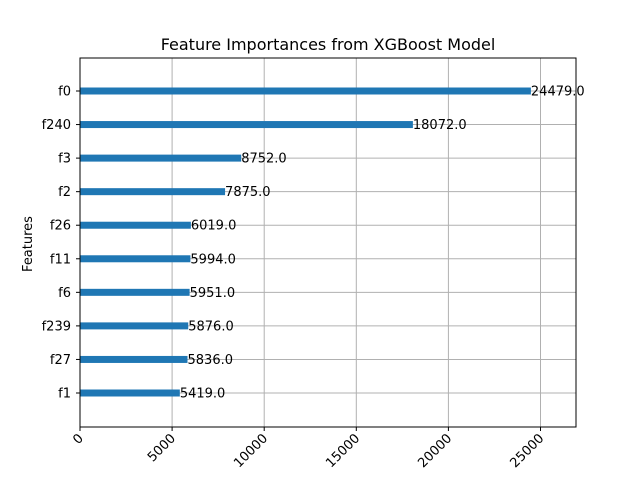 The image size is (640, 480). What do you see at coordinates (64, 159) in the screenshot?
I see `y-tick-label-f3: f3` at bounding box center [64, 159].